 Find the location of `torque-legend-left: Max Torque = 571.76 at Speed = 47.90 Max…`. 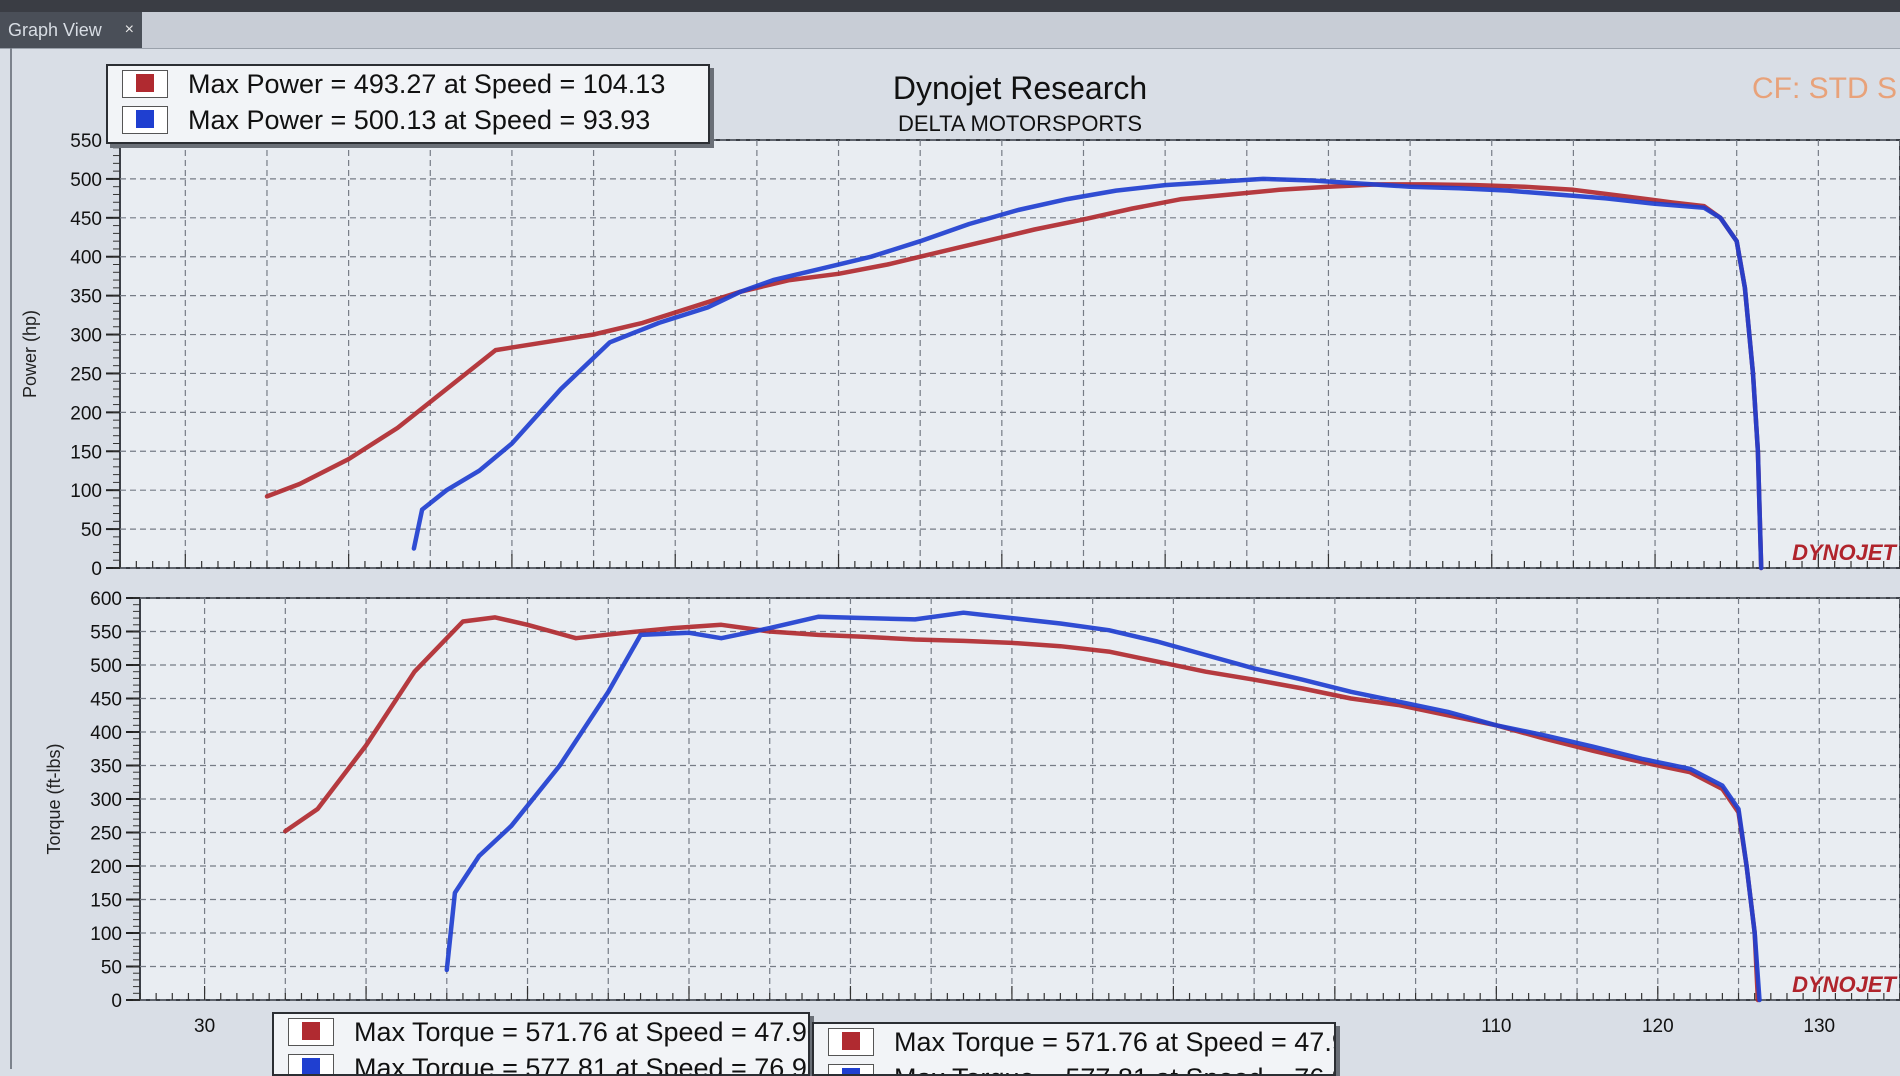

torque-legend-left: Max Torque = 571.76 at Speed = 47.90 Max… is located at coordinates (541, 1044).